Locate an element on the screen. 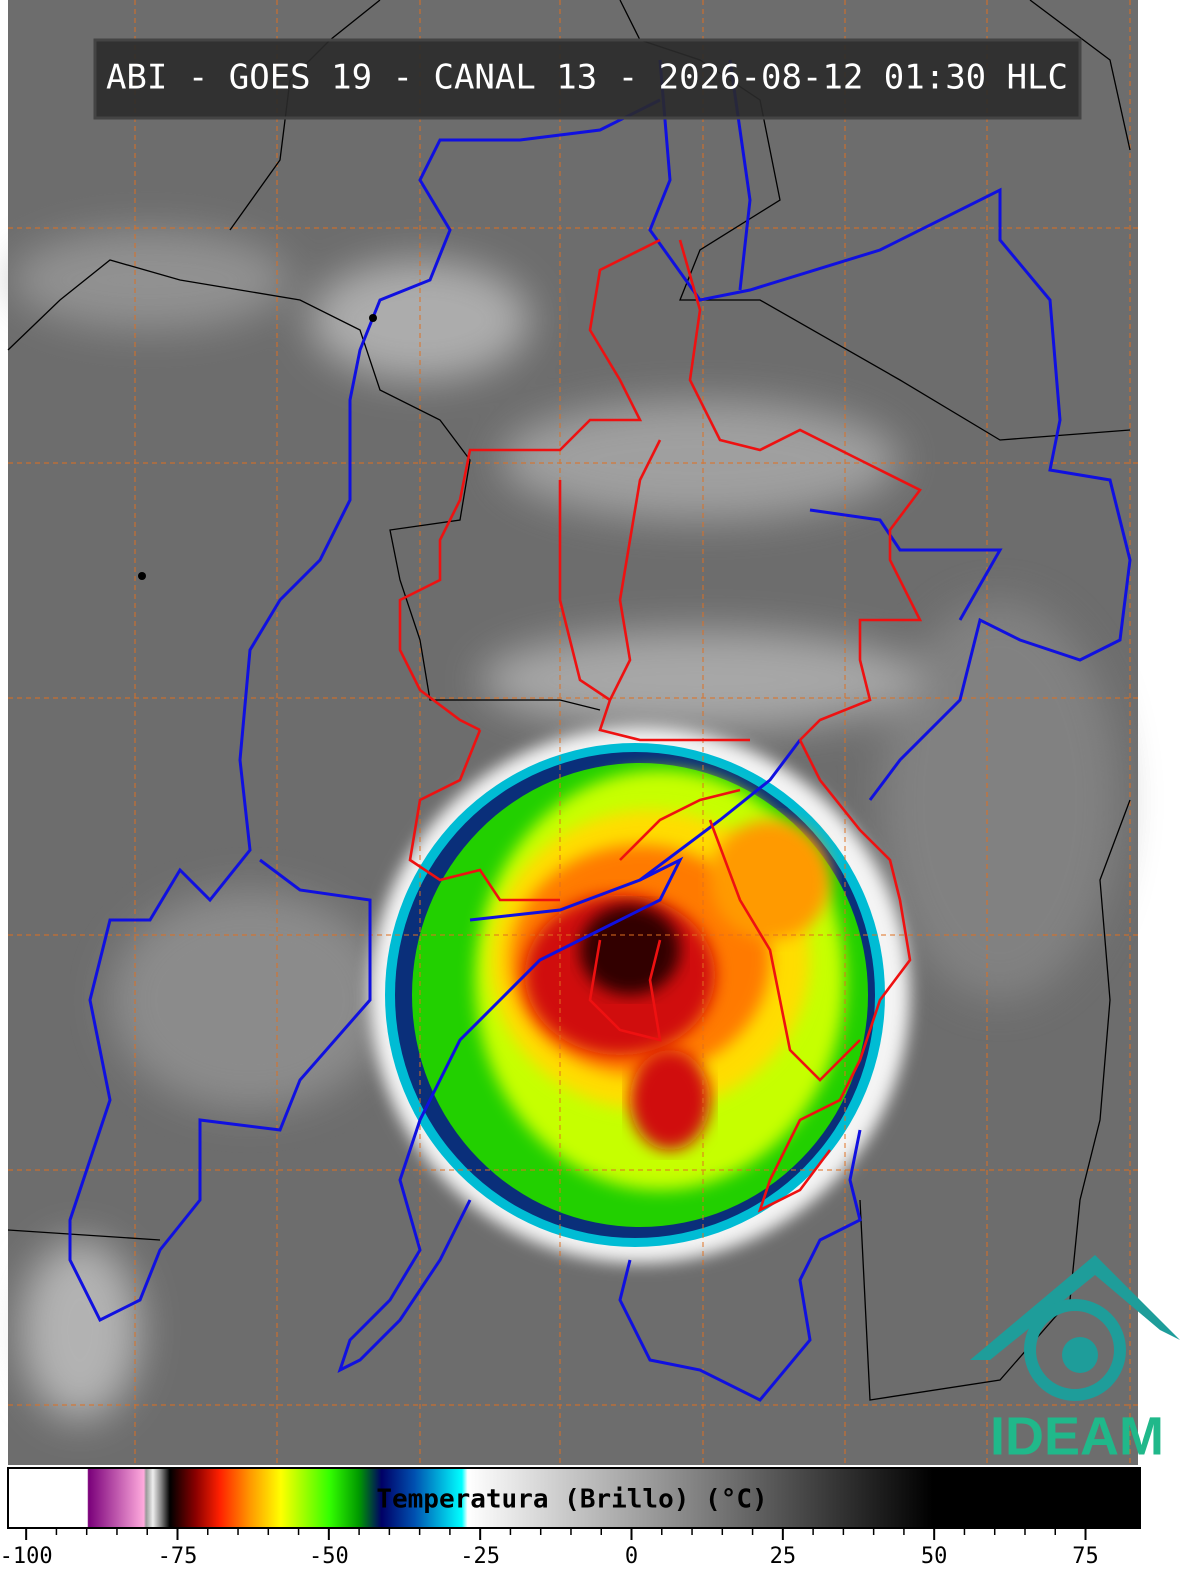 This screenshot has width=1190, height=1577. tick-label: -75 is located at coordinates (178, 1556).